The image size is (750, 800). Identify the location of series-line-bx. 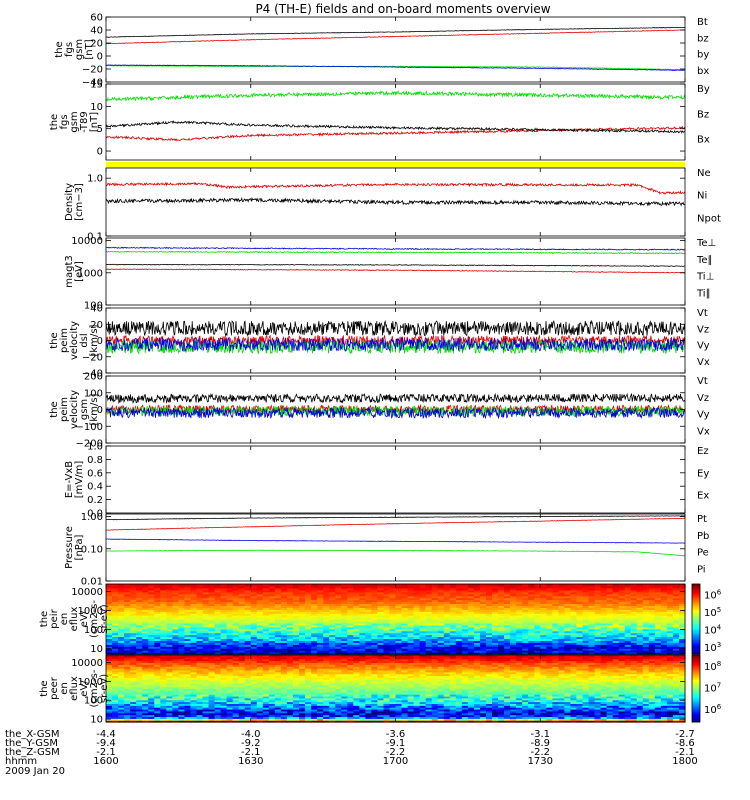
(395, 67).